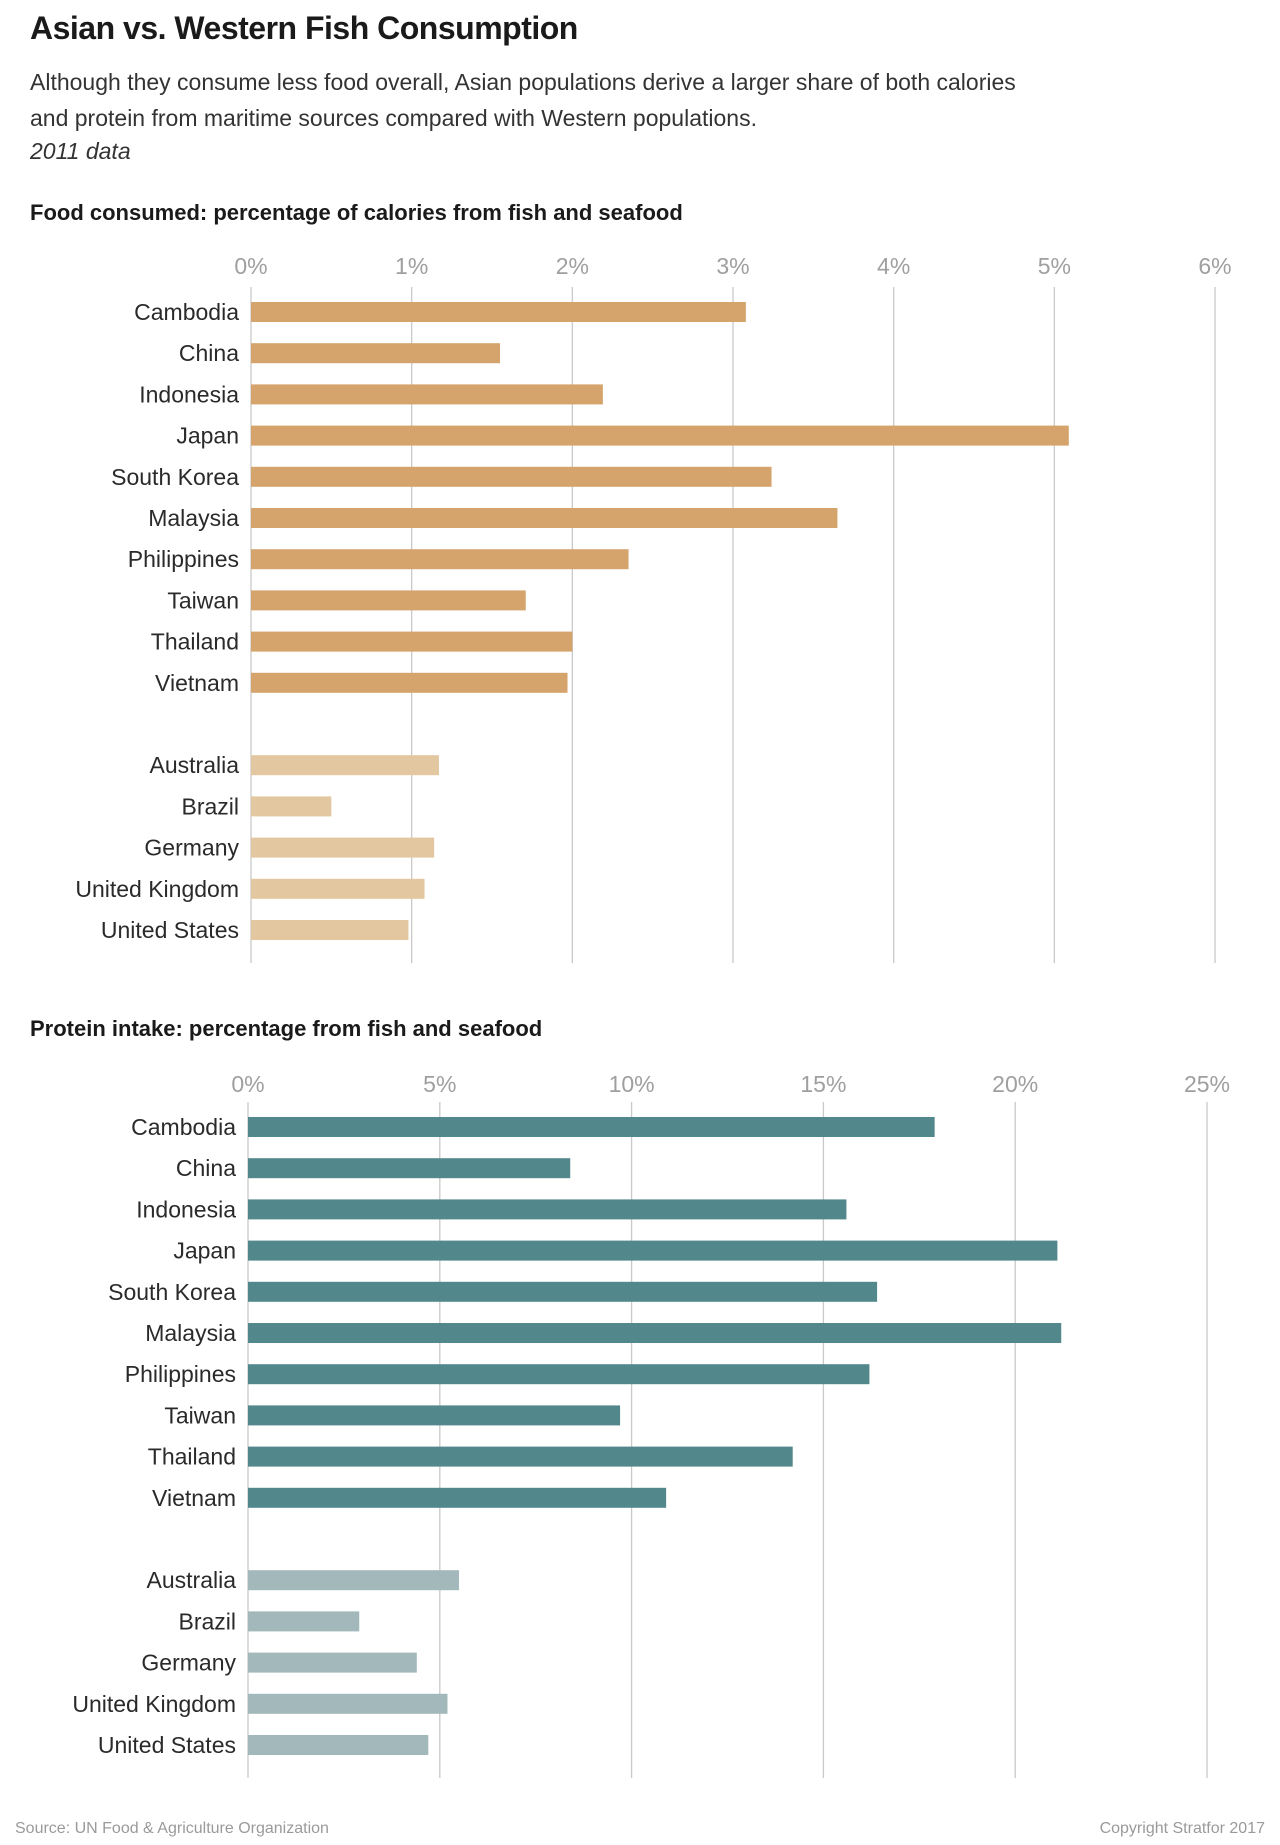 Image resolution: width=1280 pixels, height=1845 pixels. What do you see at coordinates (1214, 266) in the screenshot?
I see `x-tick-label: 6%` at bounding box center [1214, 266].